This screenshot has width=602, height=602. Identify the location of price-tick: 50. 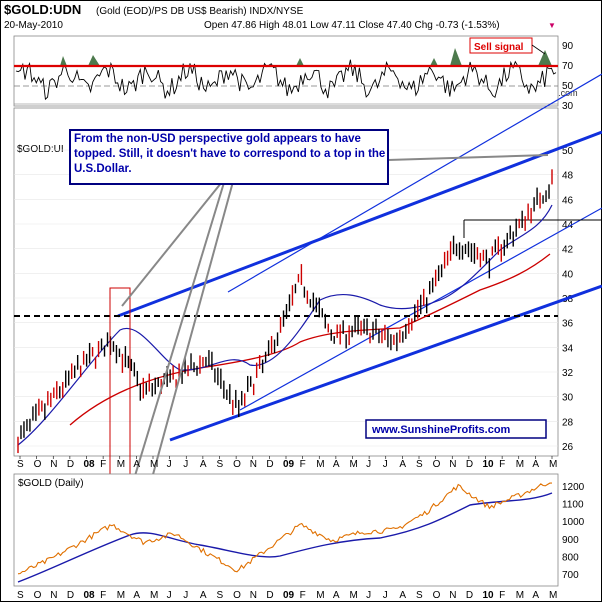
(568, 151).